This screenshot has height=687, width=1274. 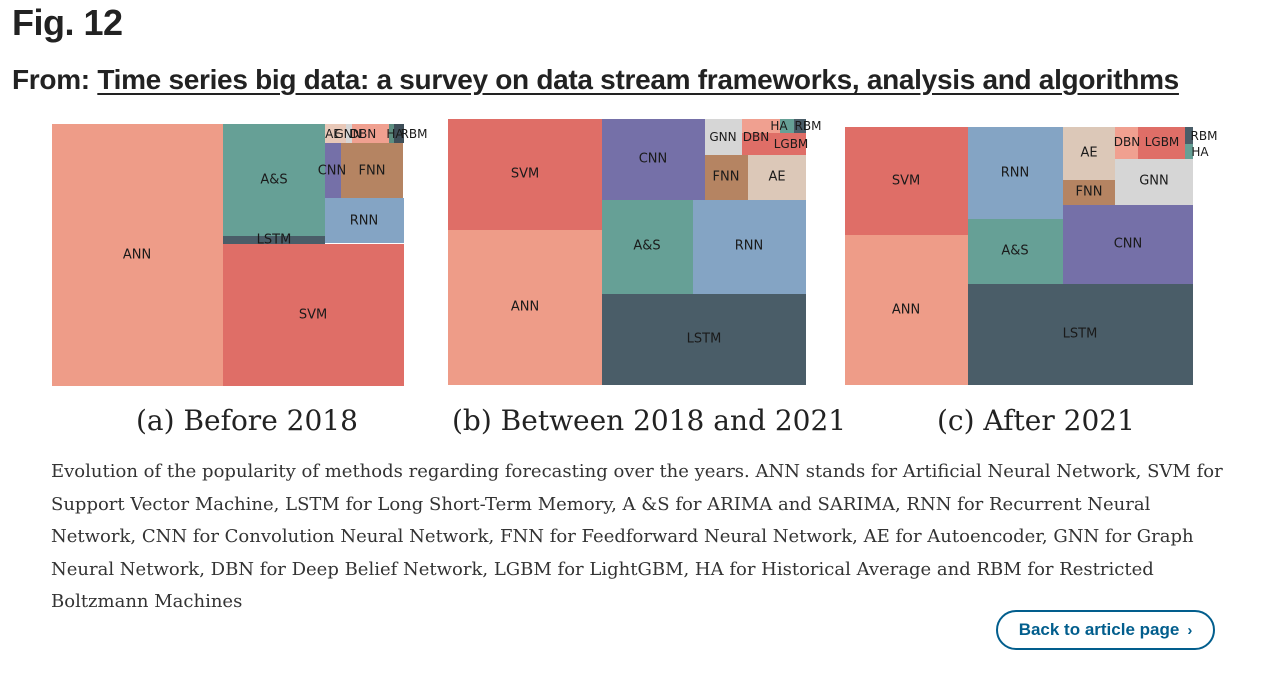 What do you see at coordinates (1036, 420) in the screenshot?
I see `panel-caption-c: (c) After 2021` at bounding box center [1036, 420].